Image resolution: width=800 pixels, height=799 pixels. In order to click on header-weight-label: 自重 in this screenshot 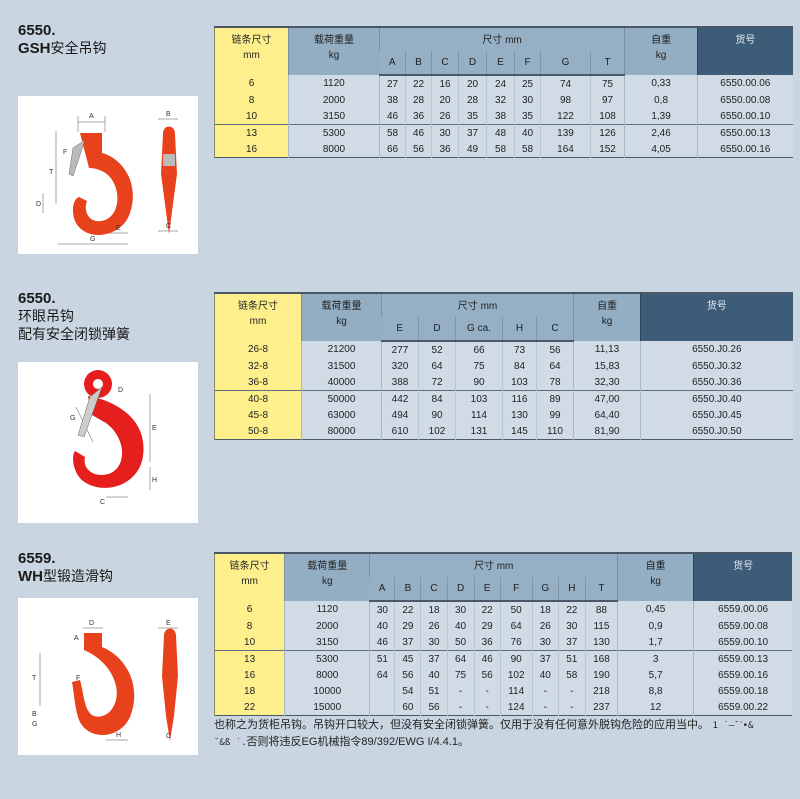, I will do `click(655, 566)`.